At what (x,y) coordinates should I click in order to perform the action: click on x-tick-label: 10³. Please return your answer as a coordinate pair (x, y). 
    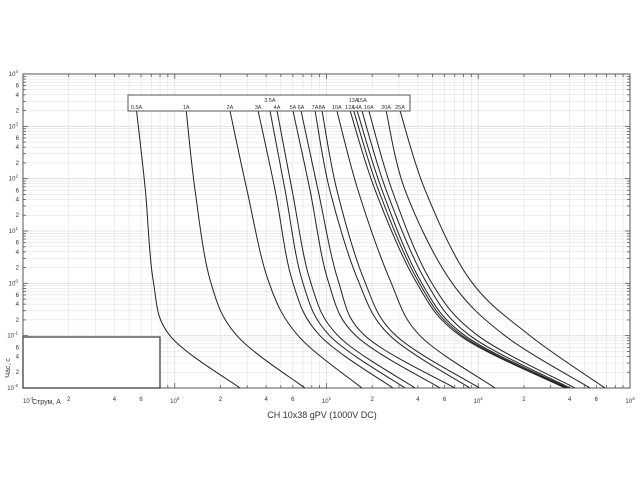
    Looking at the image, I should click on (630, 400).